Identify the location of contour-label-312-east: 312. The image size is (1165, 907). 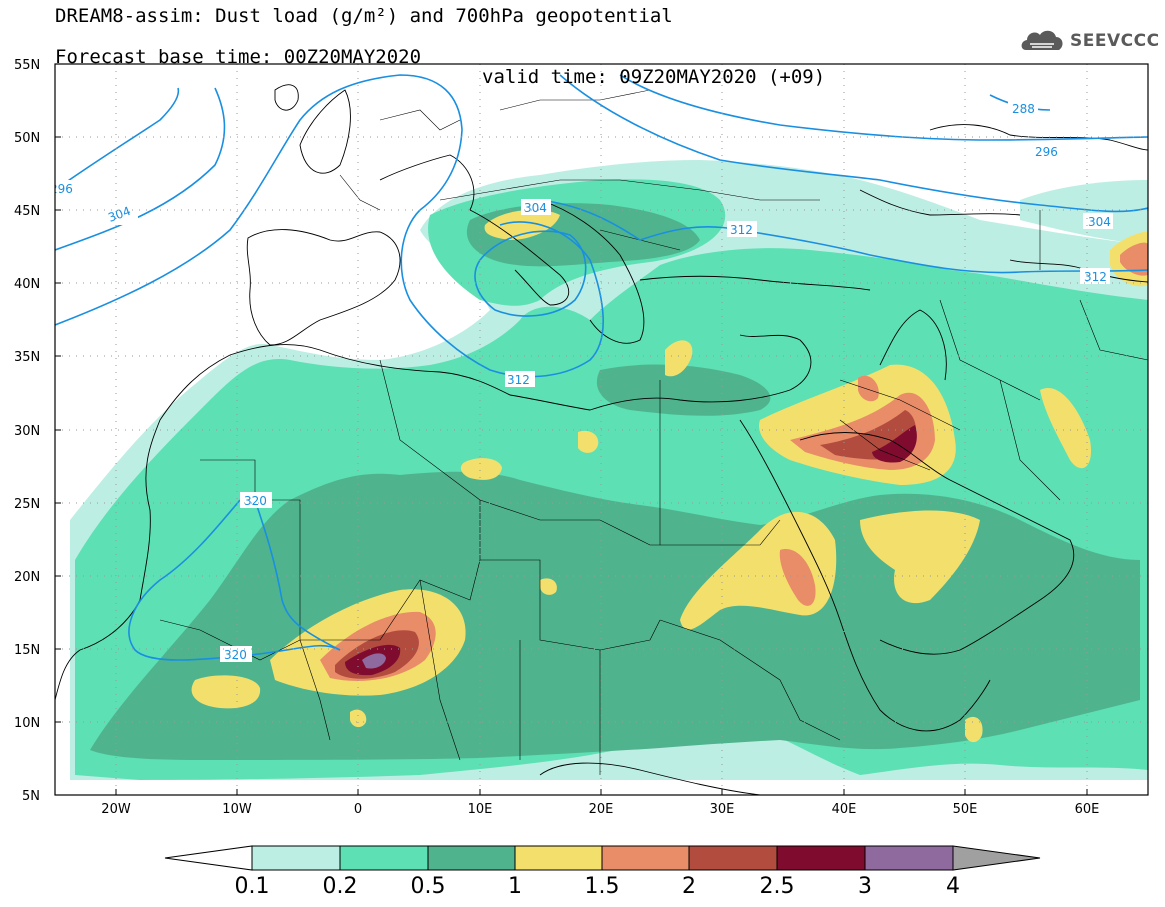
(741, 230).